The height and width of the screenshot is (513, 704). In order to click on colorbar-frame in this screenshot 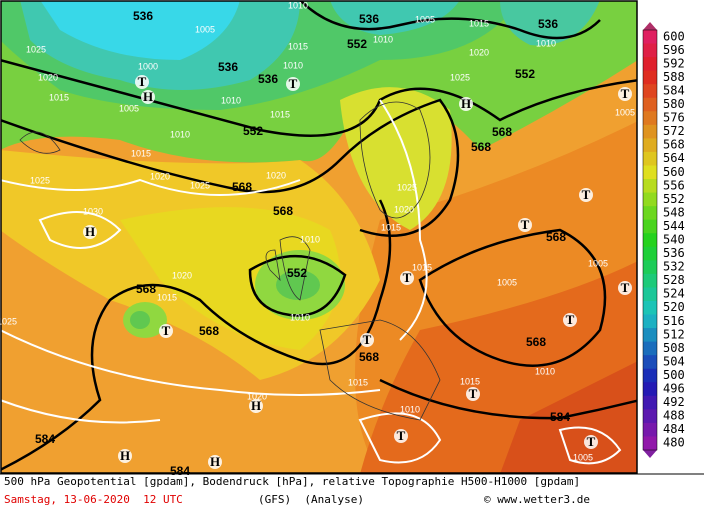, I will do `click(650, 240)`.